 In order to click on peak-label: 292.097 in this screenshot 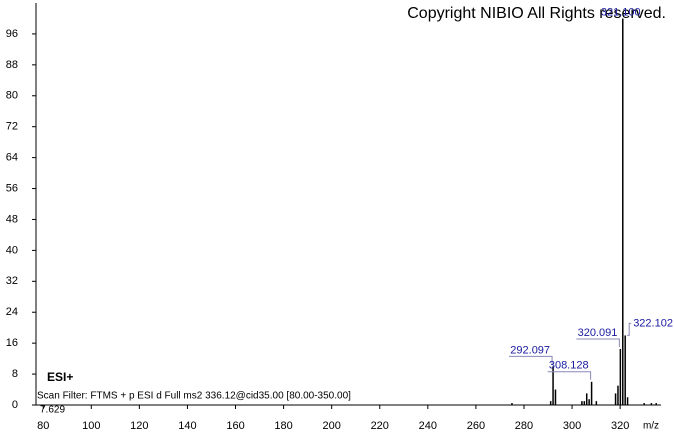, I will do `click(530, 350)`.